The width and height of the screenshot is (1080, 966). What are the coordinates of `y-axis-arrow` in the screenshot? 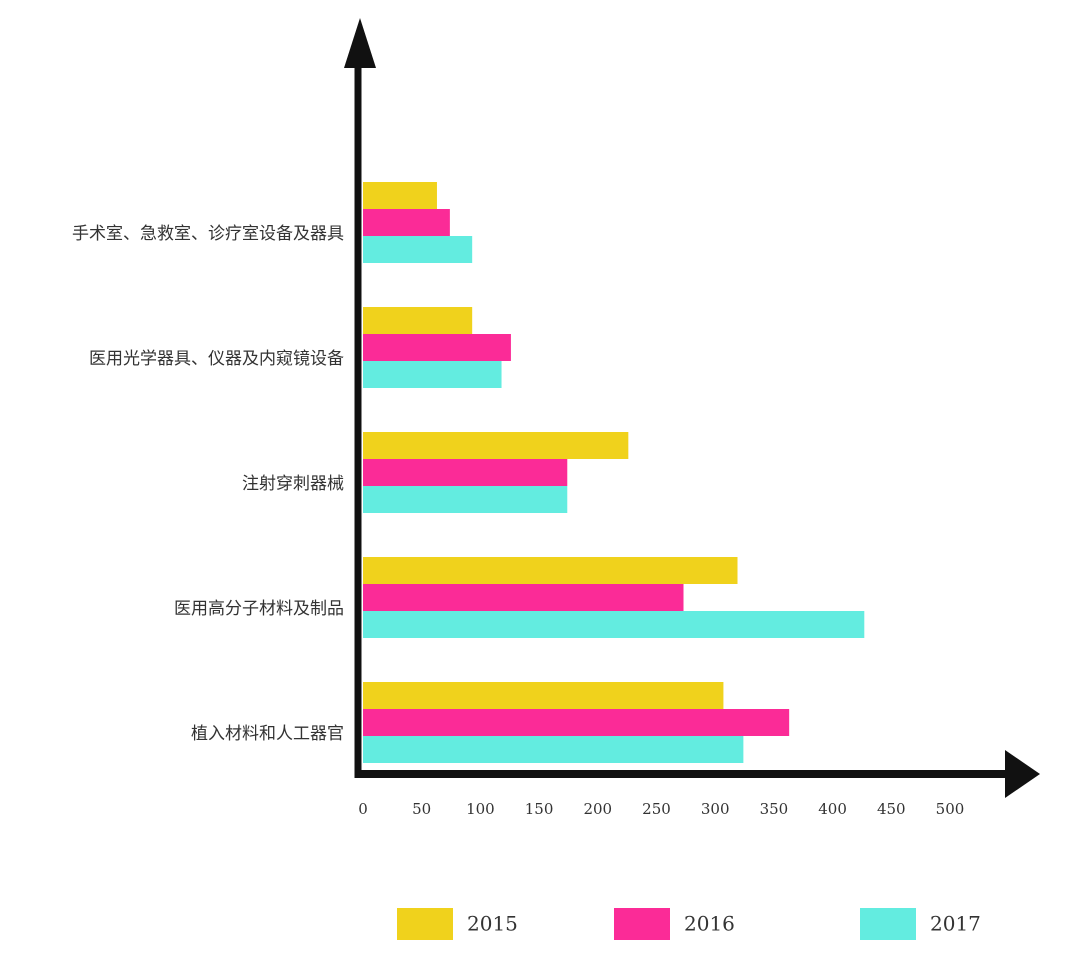 It's located at (360, 43).